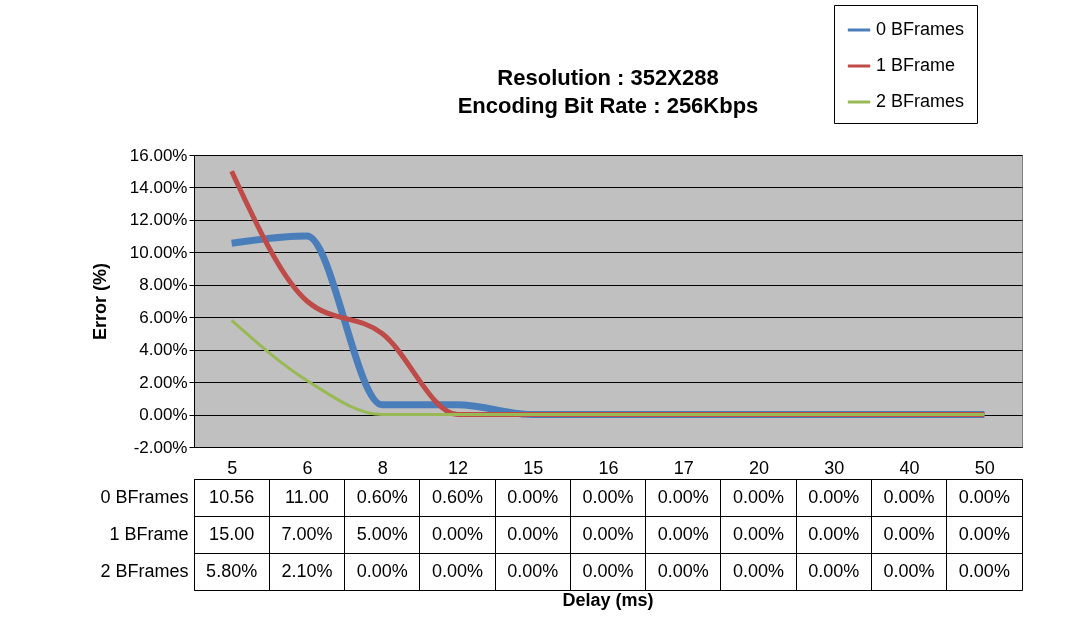 This screenshot has height=623, width=1078. I want to click on x-tick-label: 5, so click(232, 467).